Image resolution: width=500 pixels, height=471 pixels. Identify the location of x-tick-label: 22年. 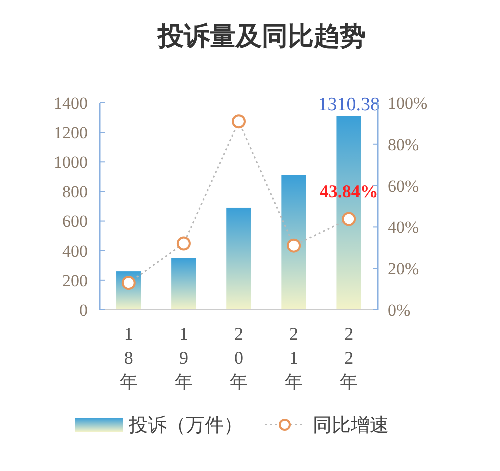
(349, 358).